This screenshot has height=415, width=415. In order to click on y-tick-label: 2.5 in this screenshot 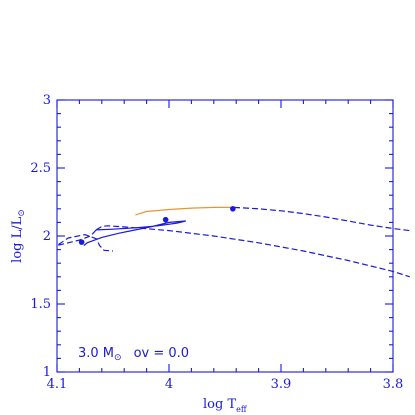, I will do `click(40, 168)`.